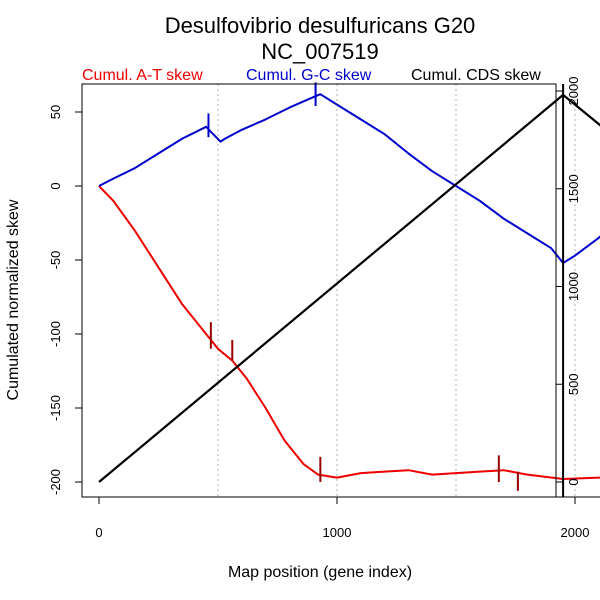 The height and width of the screenshot is (600, 600). I want to click on y2-tick-label-3: 1500, so click(573, 188).